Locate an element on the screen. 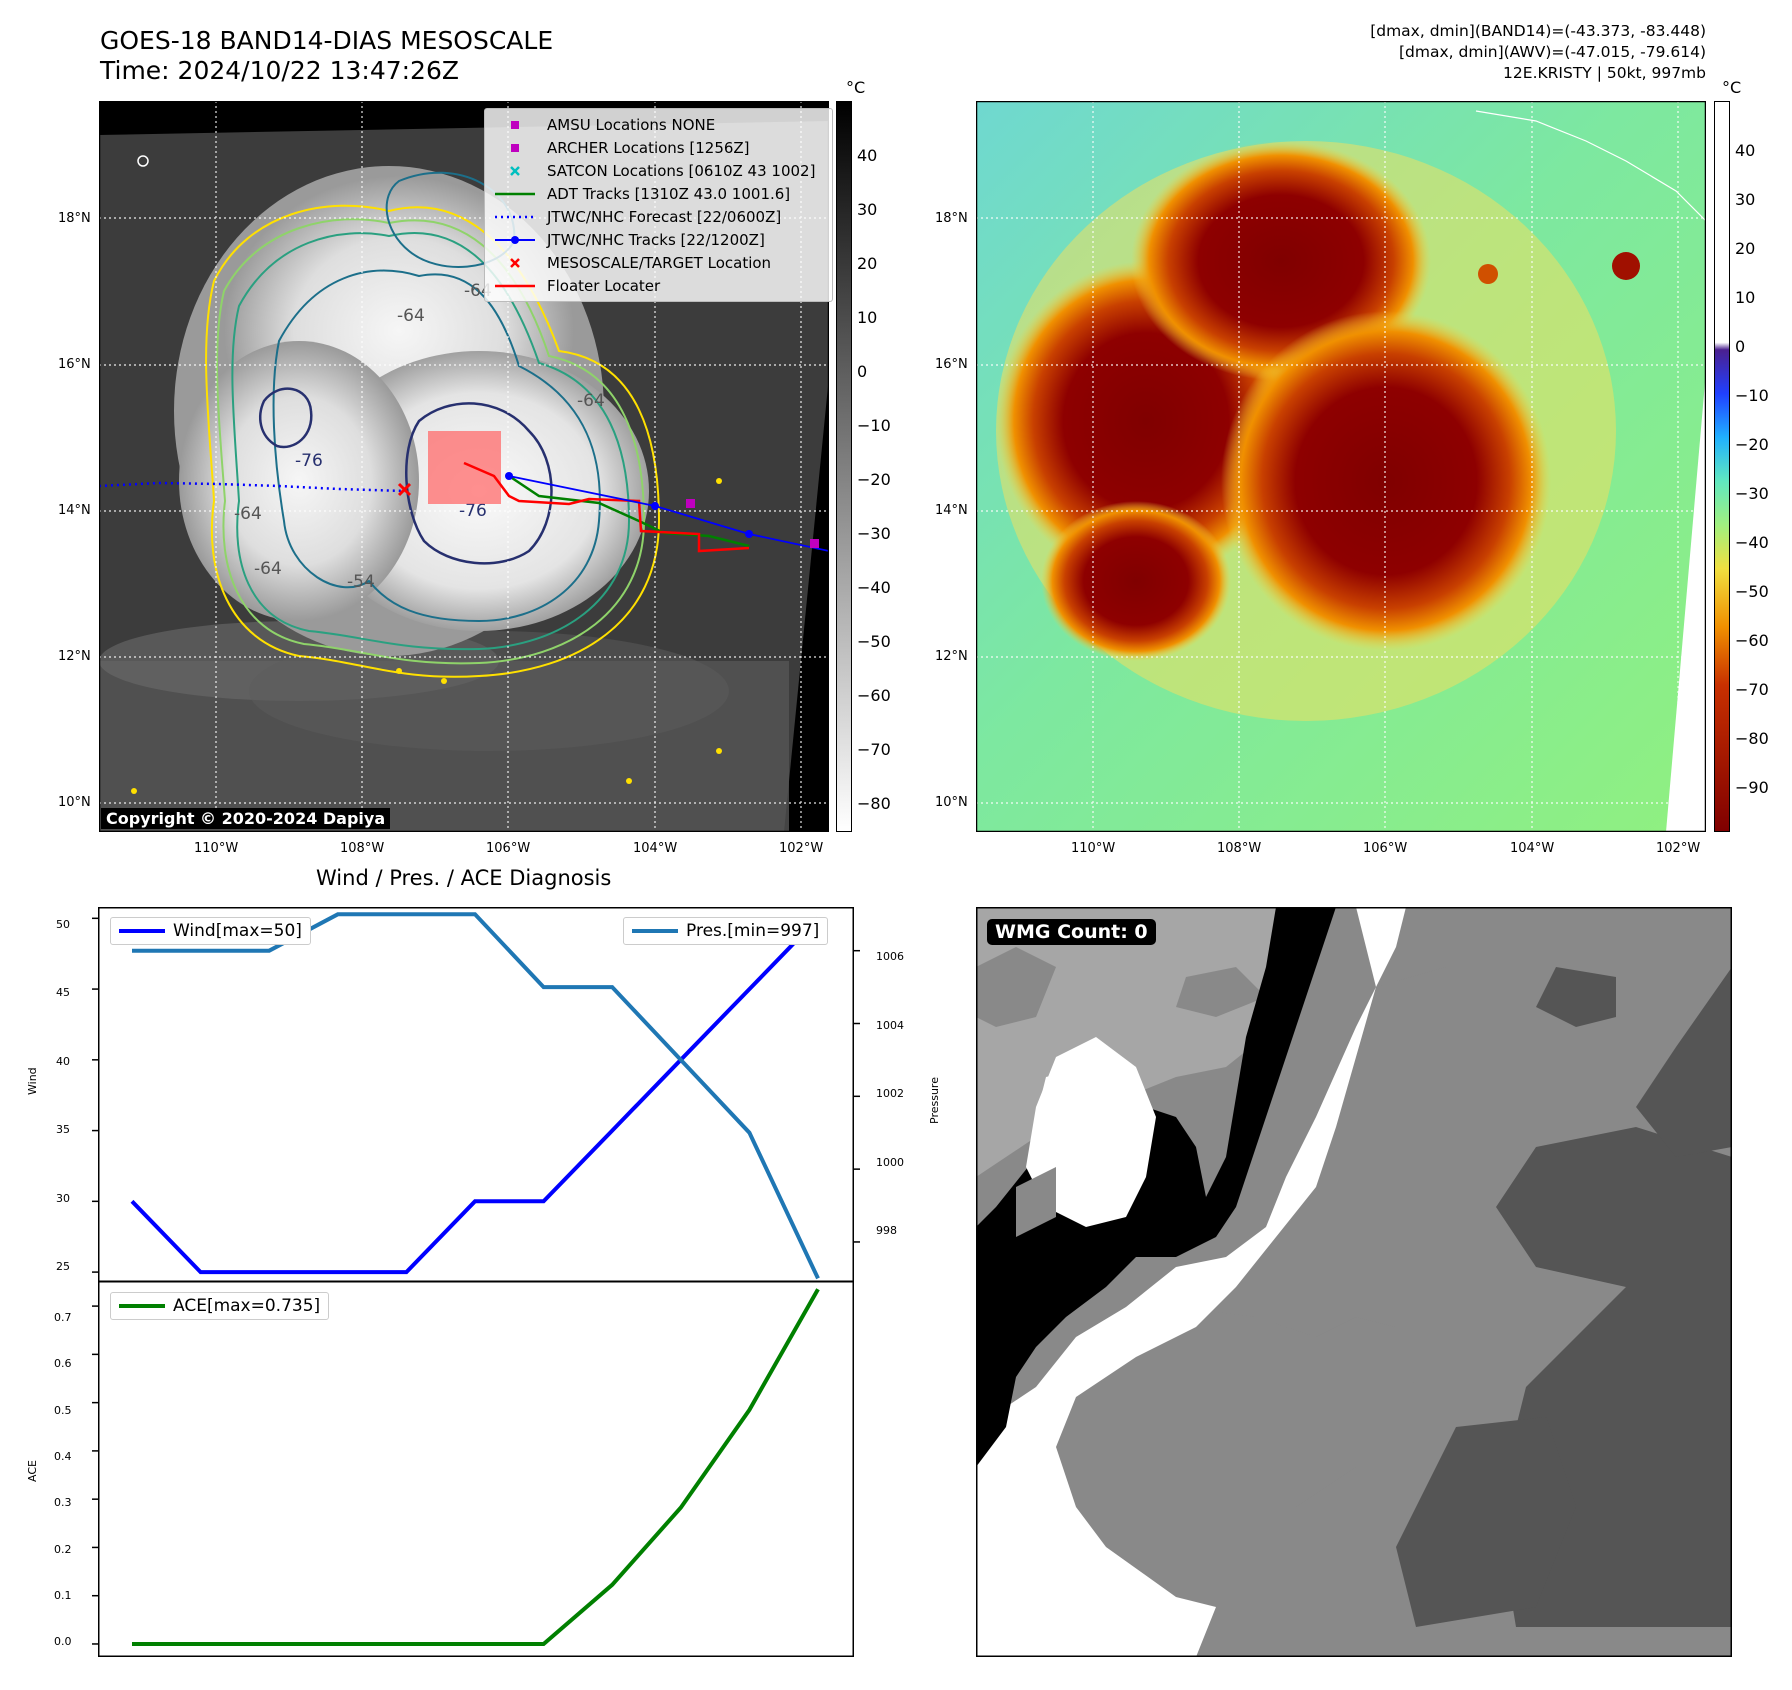  legend-label: Floater Locater is located at coordinates (604, 285).